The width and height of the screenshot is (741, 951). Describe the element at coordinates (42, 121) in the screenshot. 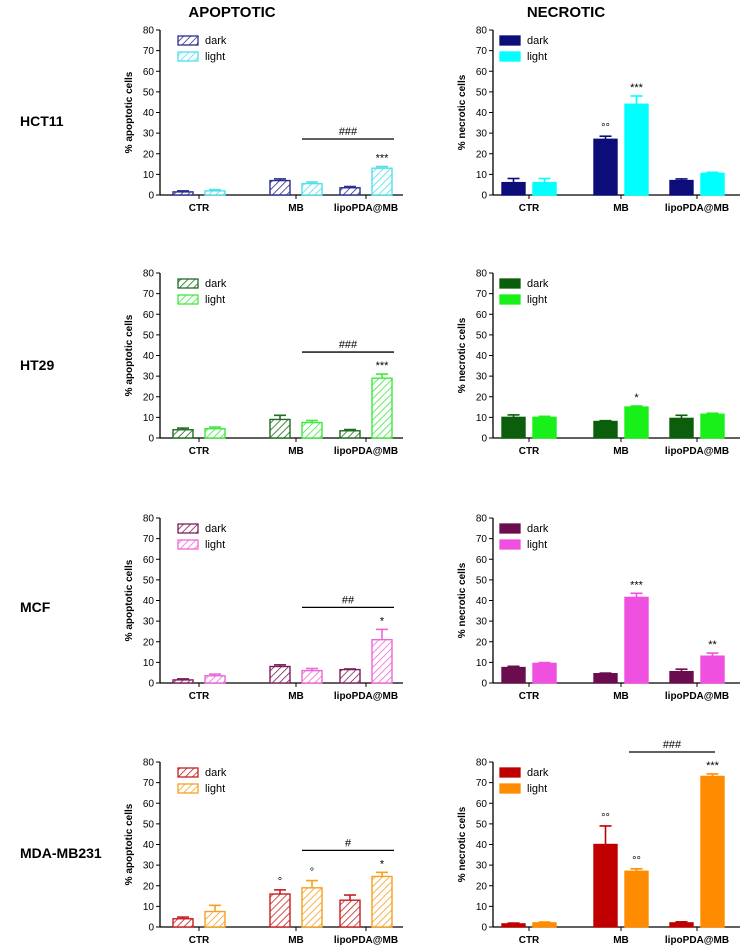

I see `row-label-hct11: HCT11` at that location.